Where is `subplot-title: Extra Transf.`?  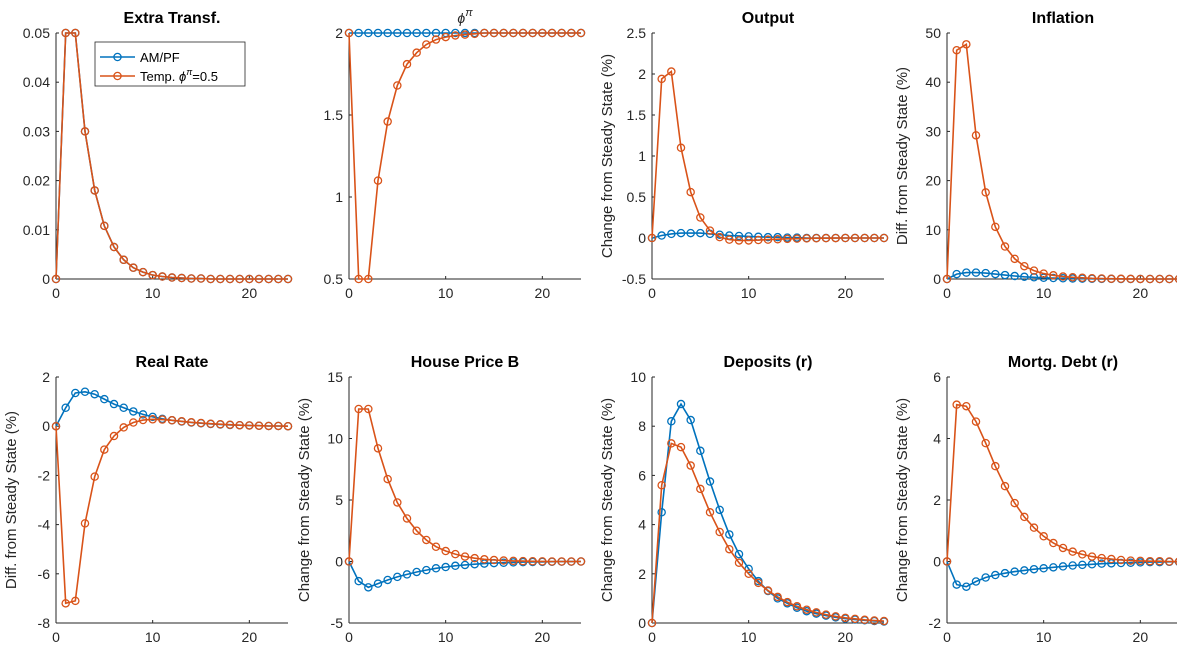 subplot-title: Extra Transf. is located at coordinates (172, 18).